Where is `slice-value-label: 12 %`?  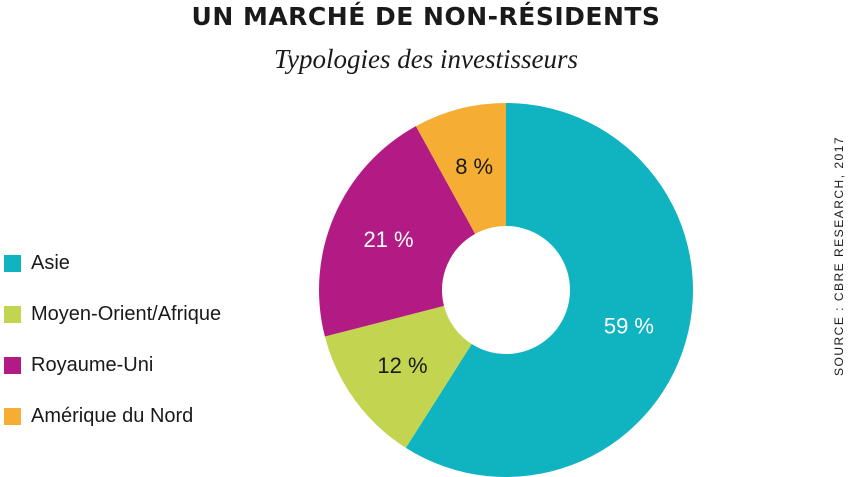 slice-value-label: 12 % is located at coordinates (402, 365).